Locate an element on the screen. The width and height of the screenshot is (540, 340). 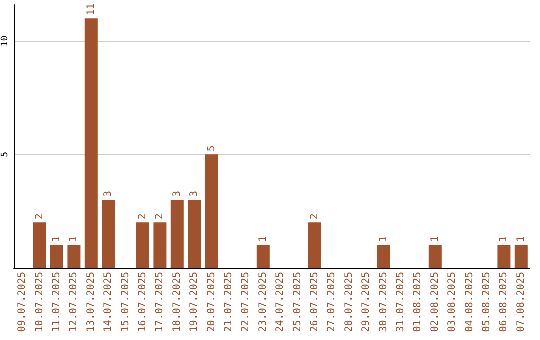
x-tick-label: 21.07.2025 is located at coordinates (229, 302).